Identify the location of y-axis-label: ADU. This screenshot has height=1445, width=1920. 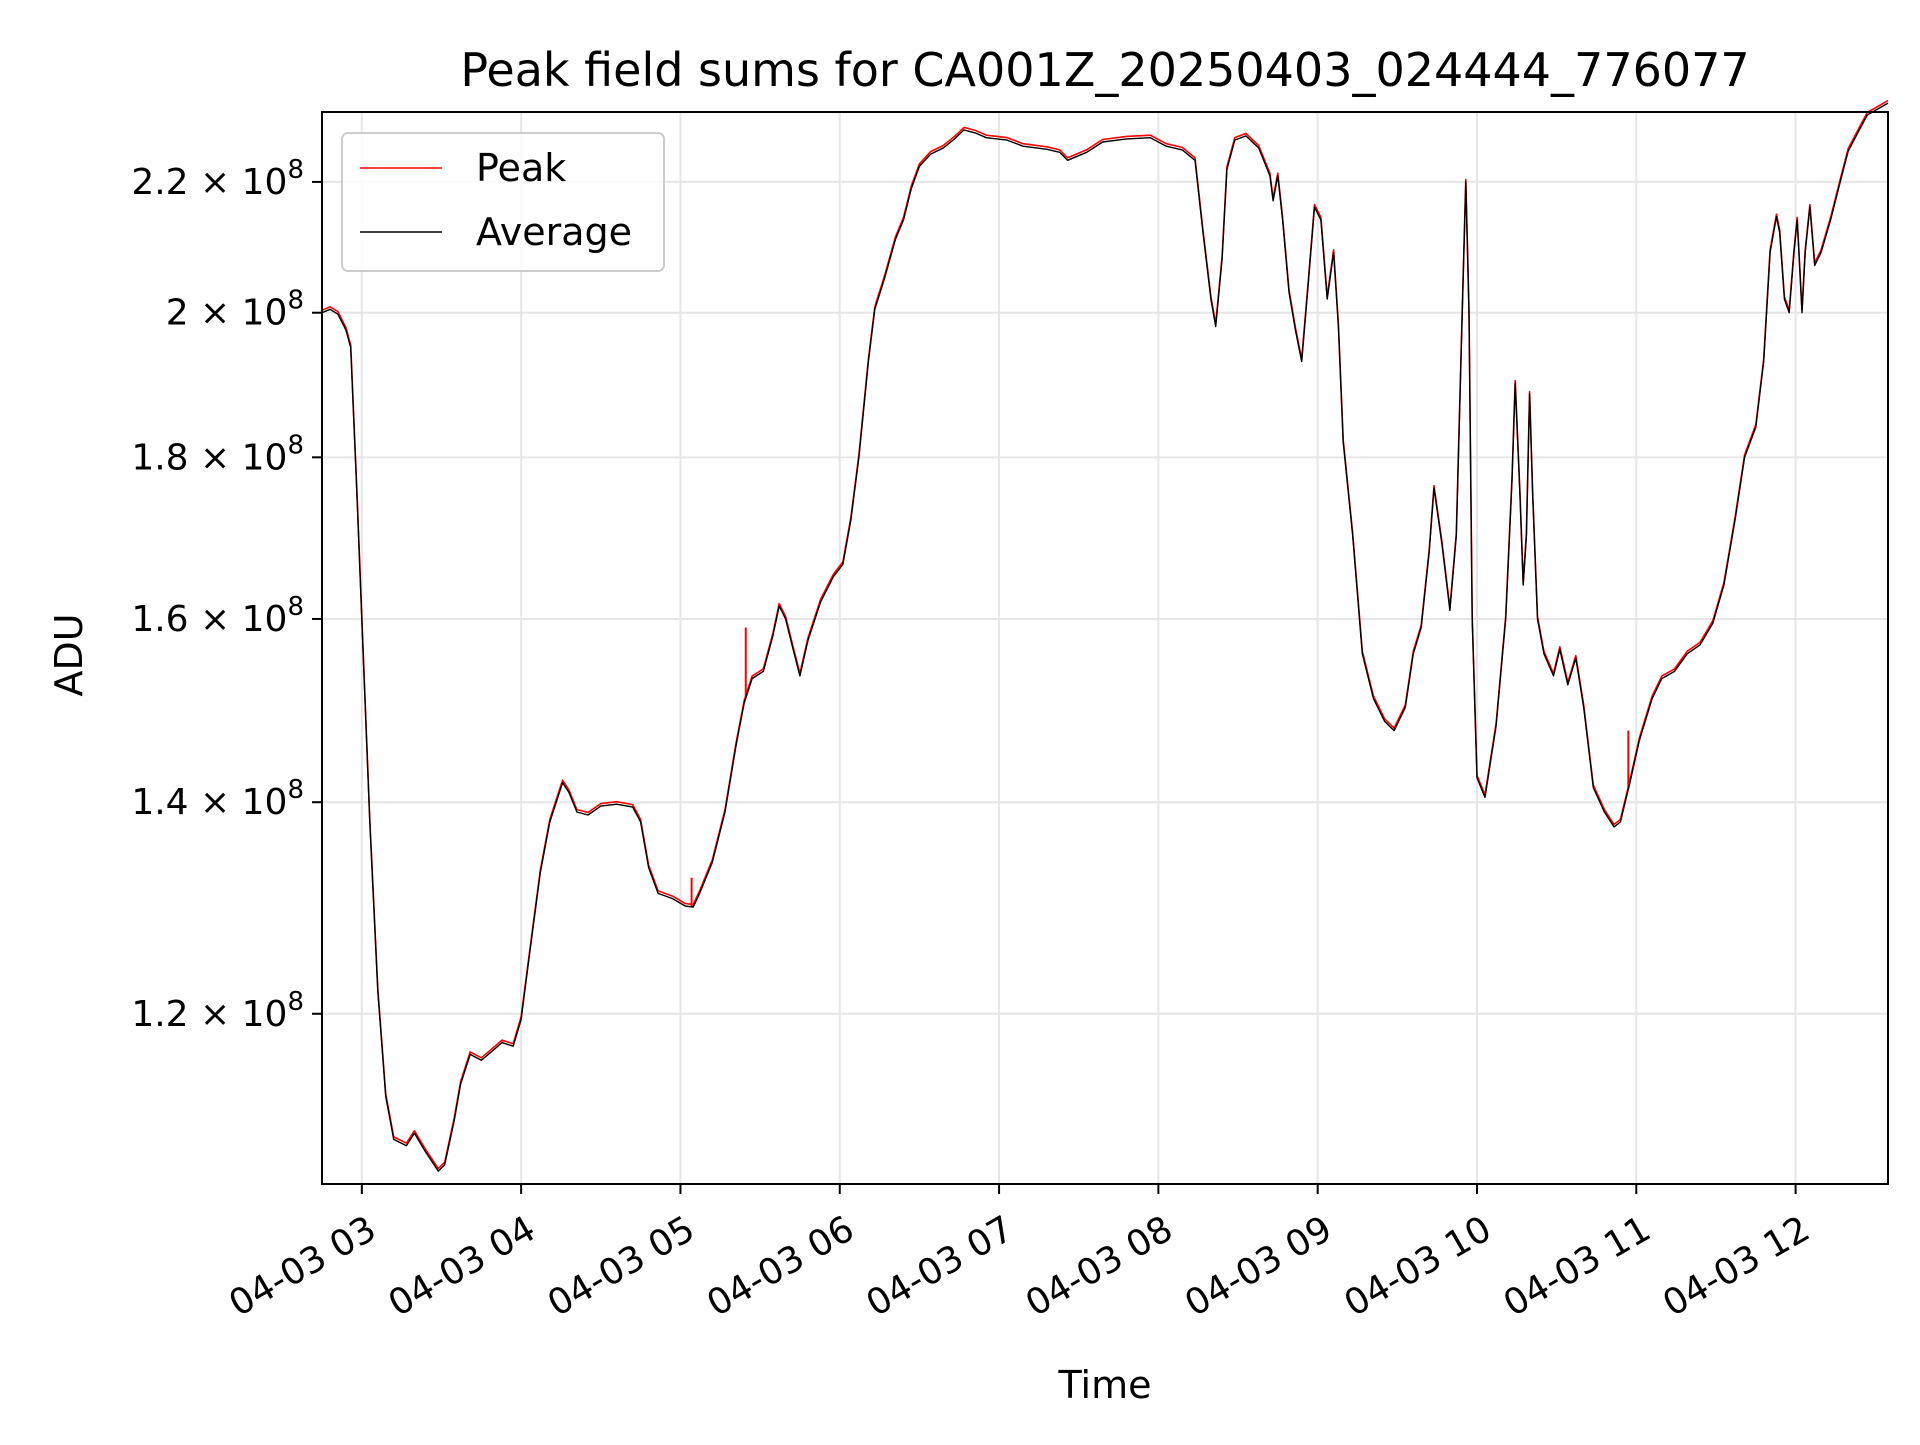
(69, 654).